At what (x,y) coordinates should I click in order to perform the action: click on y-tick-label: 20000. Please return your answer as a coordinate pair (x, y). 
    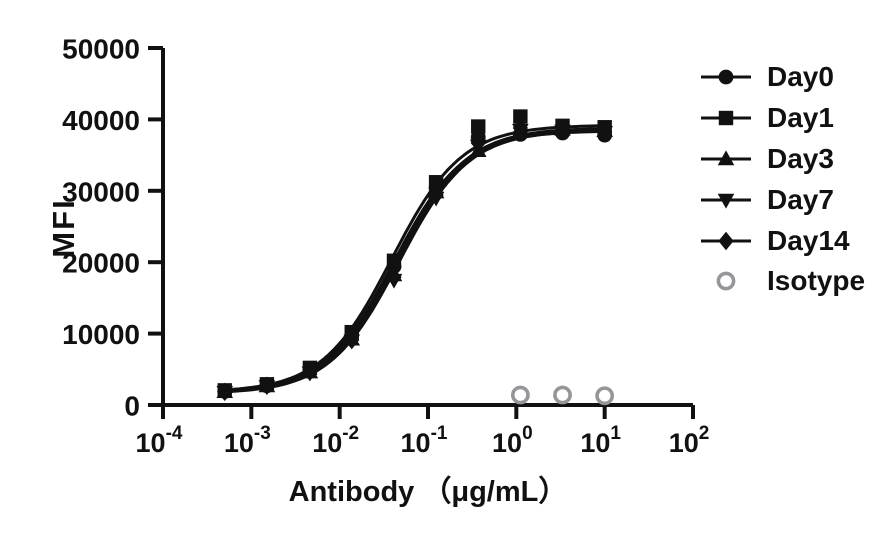
    Looking at the image, I should click on (101, 263).